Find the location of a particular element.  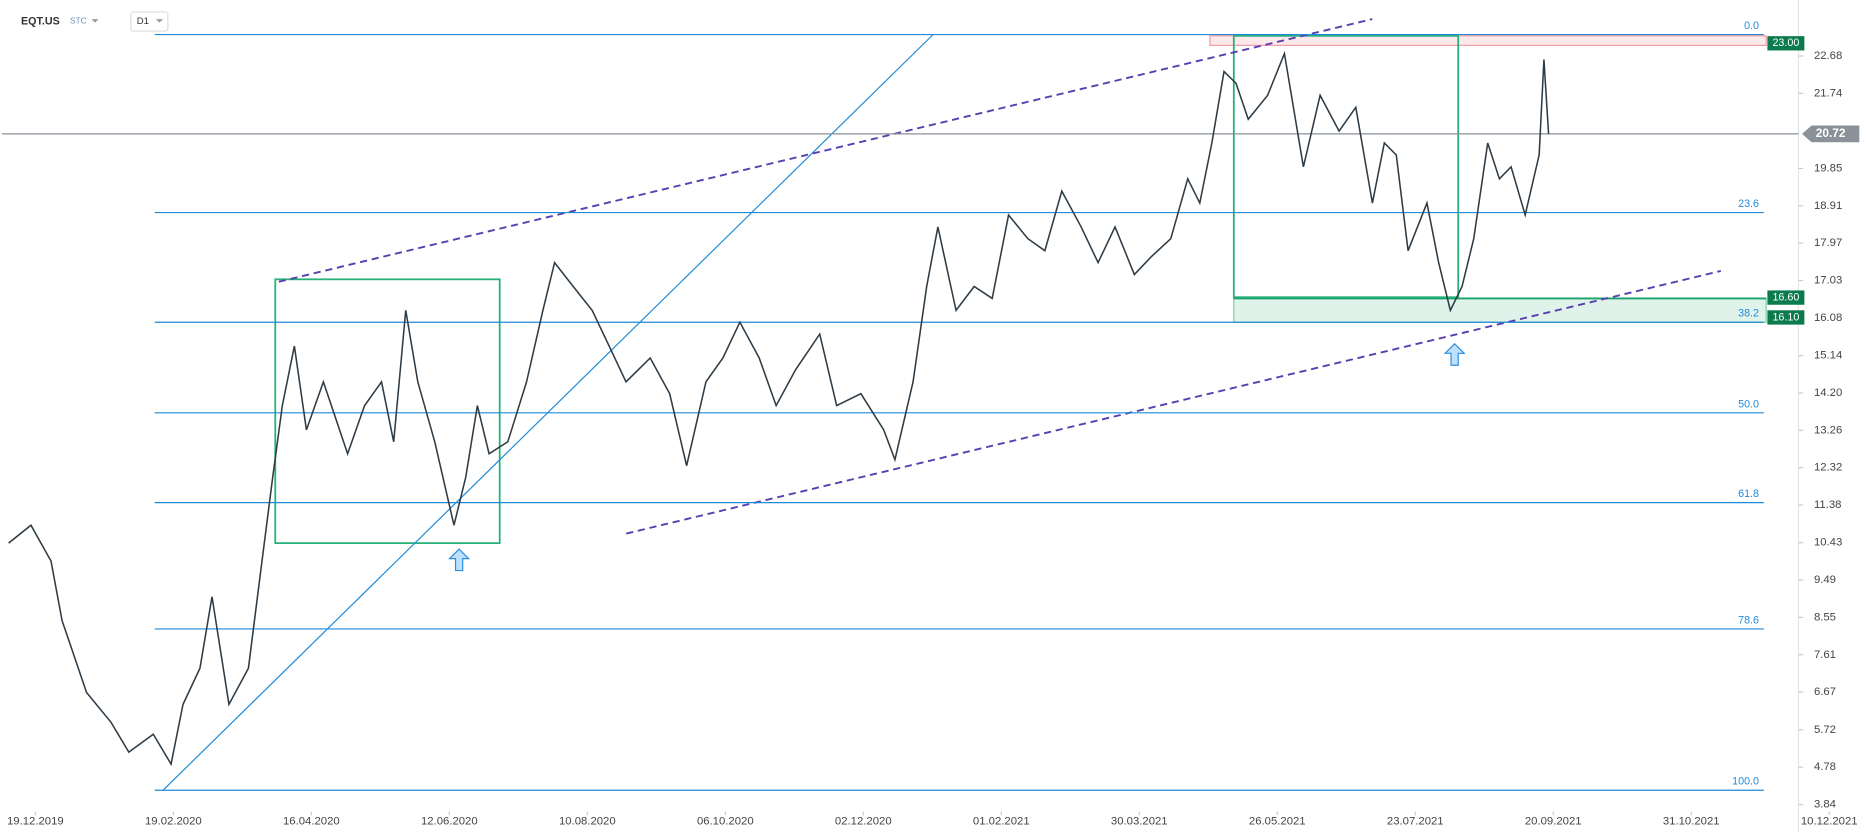

y-tick-label: 15.14 is located at coordinates (1828, 356).